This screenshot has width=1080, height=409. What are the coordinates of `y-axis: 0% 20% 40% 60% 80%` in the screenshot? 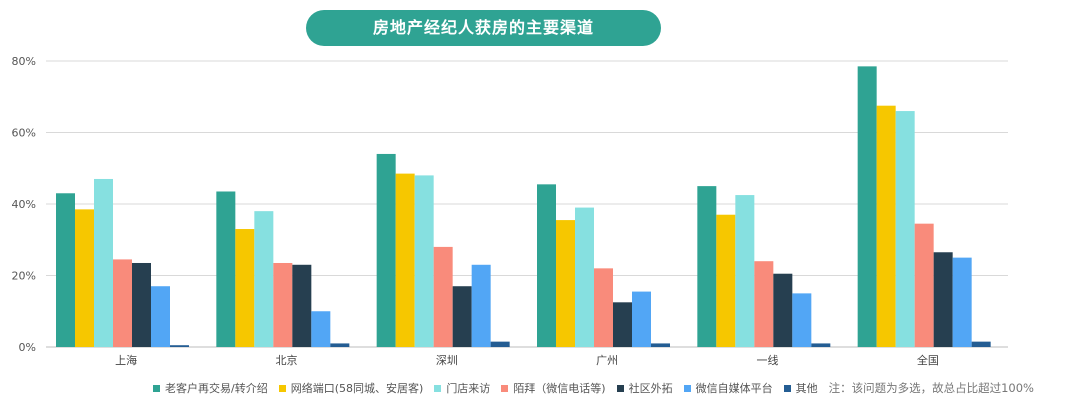 It's located at (24, 204).